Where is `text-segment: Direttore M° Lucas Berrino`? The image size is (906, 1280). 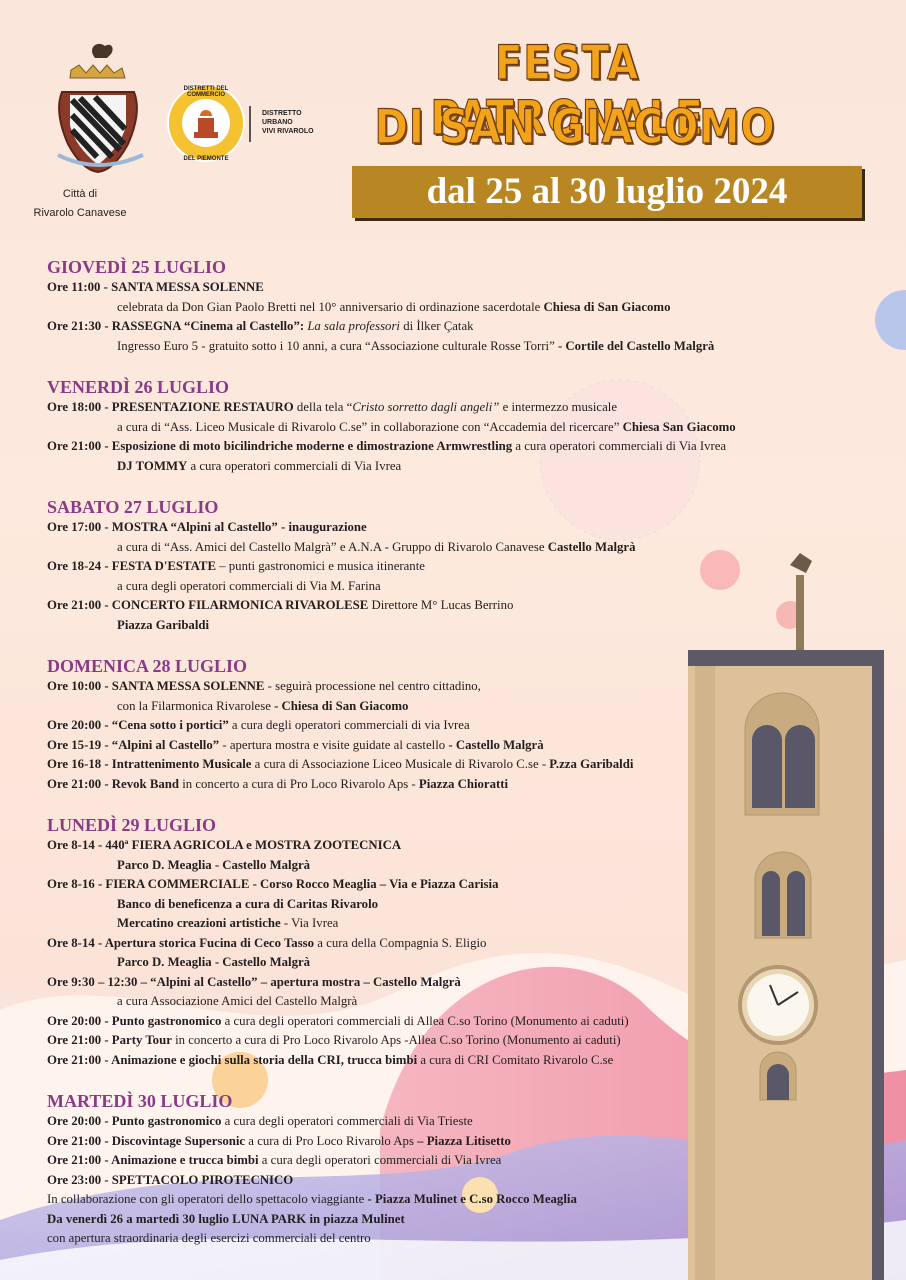 text-segment: Direttore M° Lucas Berrino is located at coordinates (441, 605).